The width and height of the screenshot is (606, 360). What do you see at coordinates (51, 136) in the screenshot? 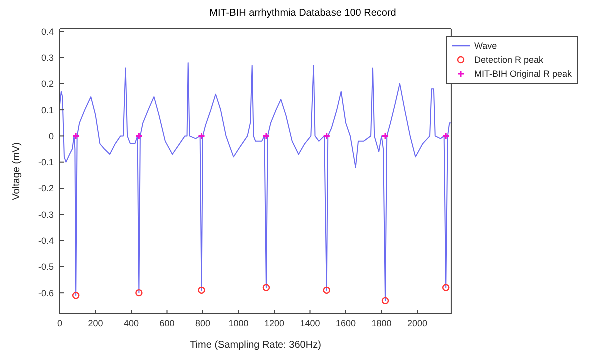
I see `y-tick-label: 0` at bounding box center [51, 136].